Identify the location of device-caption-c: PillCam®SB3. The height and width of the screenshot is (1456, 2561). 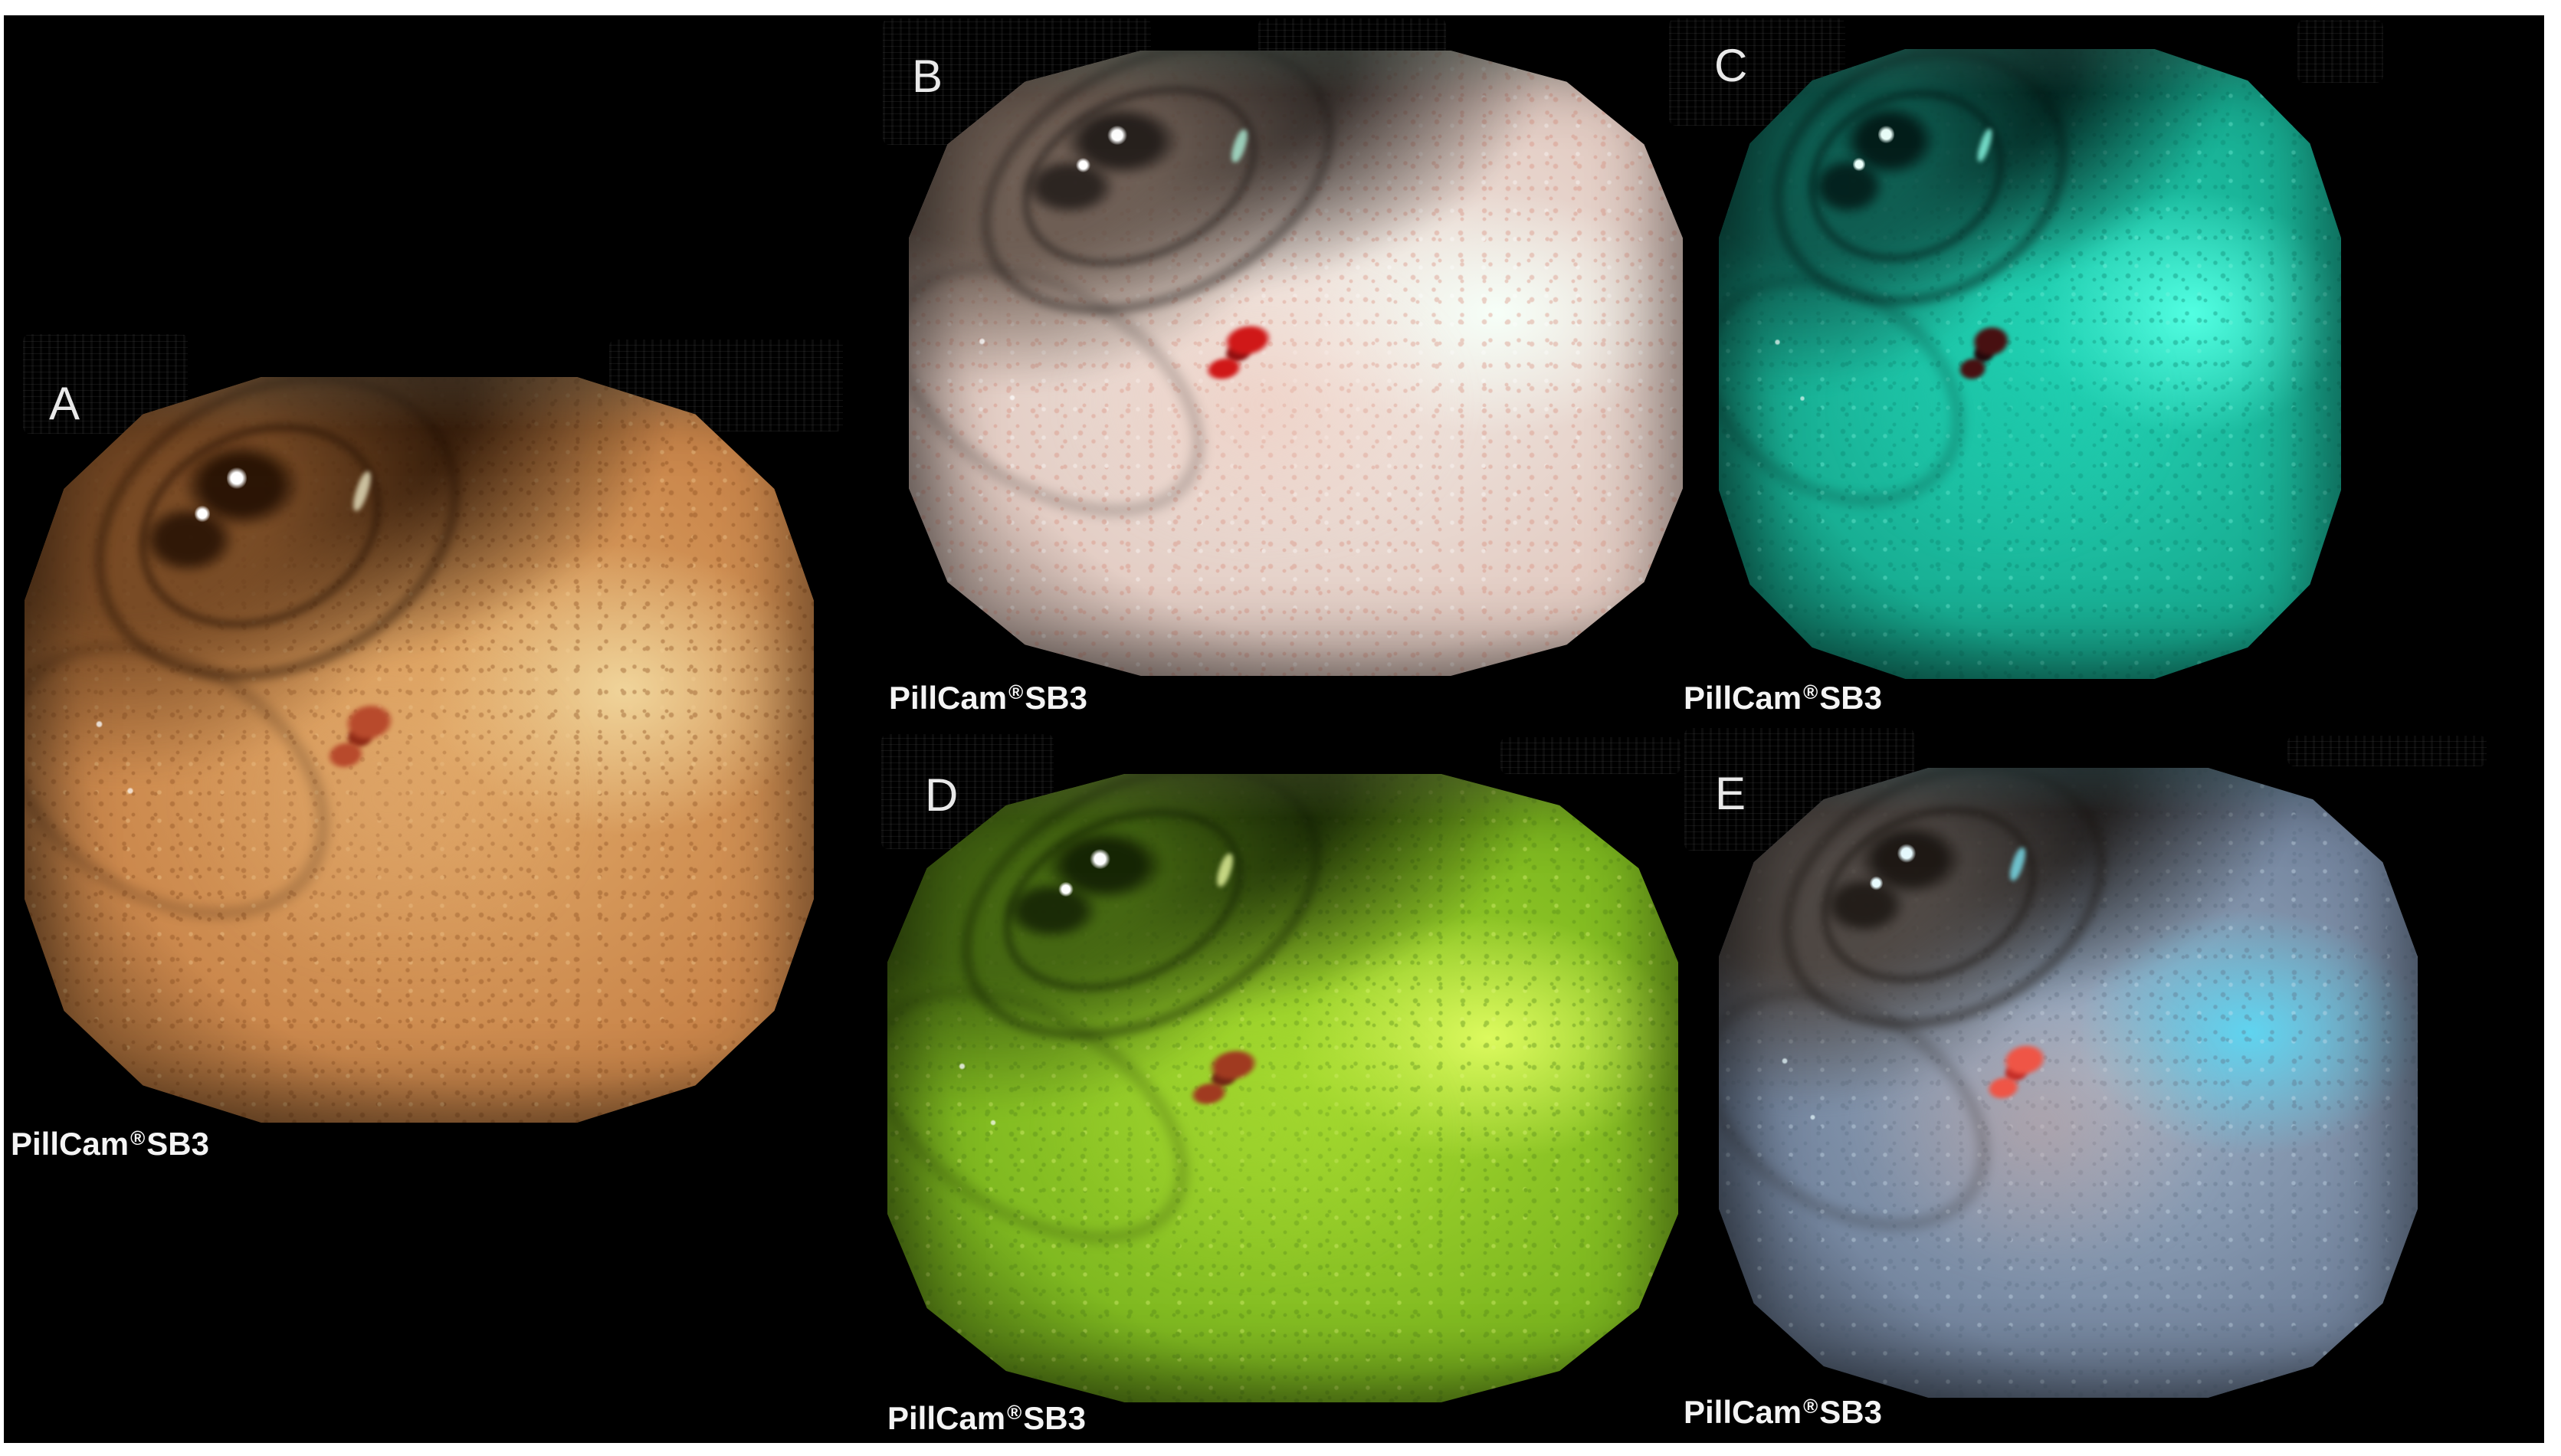
(1783, 698).